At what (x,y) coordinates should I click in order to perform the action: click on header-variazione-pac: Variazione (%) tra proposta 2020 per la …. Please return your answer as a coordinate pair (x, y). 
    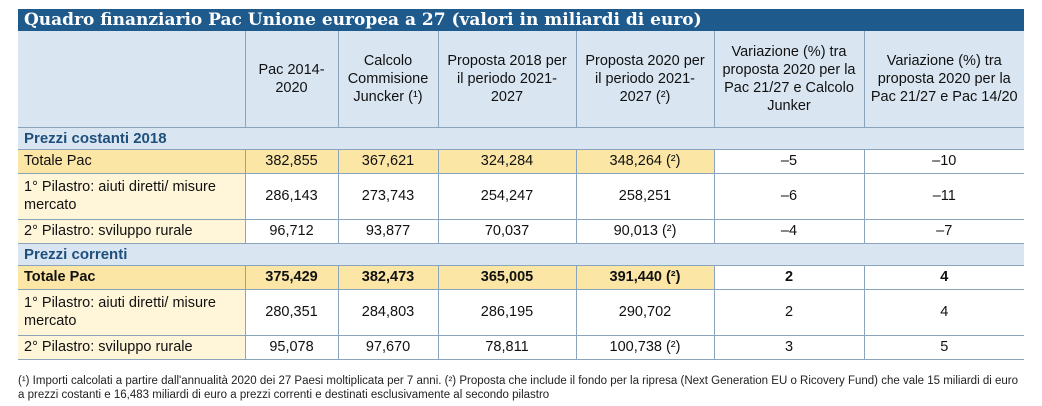
    Looking at the image, I should click on (944, 79).